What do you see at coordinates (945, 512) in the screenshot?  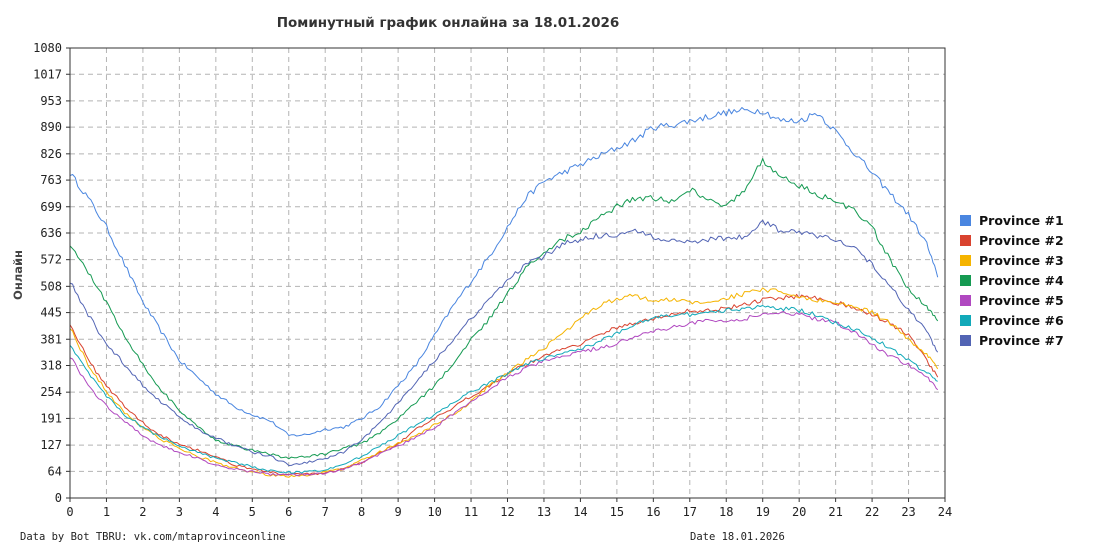 I see `x-tick-label: 24` at bounding box center [945, 512].